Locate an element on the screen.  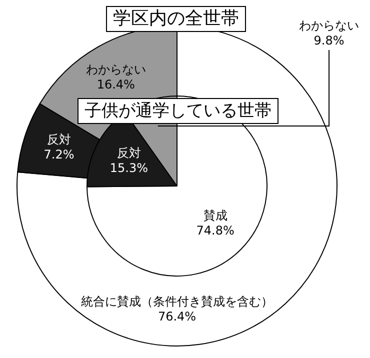
data-label: 7.2% is located at coordinates (59, 154).